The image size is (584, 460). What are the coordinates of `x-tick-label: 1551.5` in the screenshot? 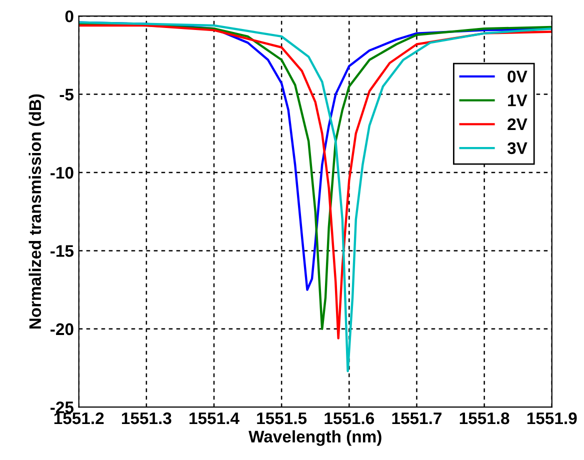 It's located at (282, 418).